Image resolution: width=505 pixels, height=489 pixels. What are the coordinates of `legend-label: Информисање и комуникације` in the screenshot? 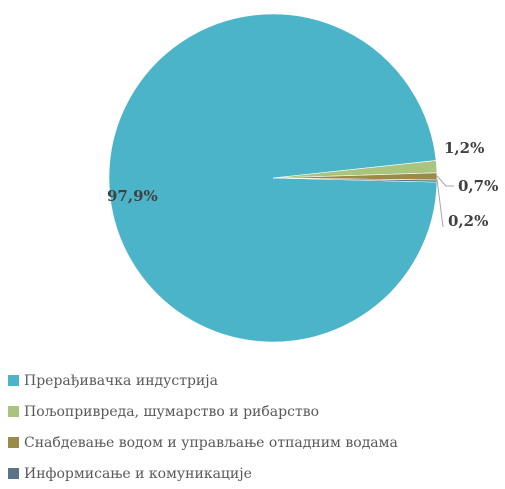 It's located at (138, 473).